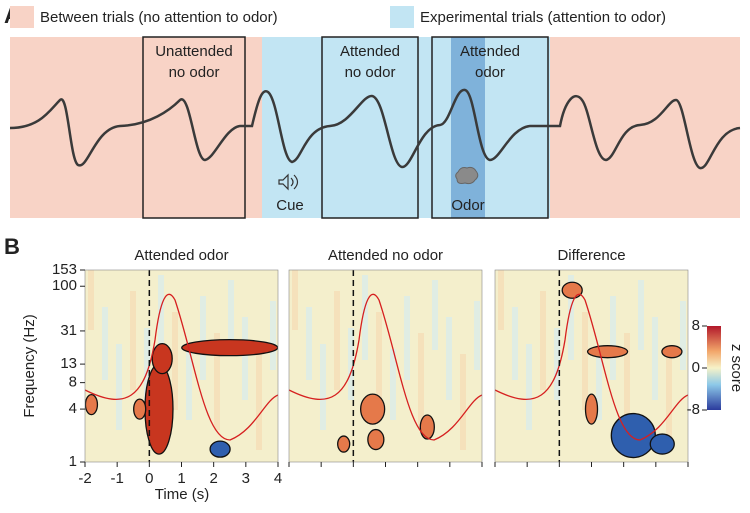 The image size is (750, 513). Describe the element at coordinates (696, 367) in the screenshot. I see `colorbar-tick-label: 0` at that location.